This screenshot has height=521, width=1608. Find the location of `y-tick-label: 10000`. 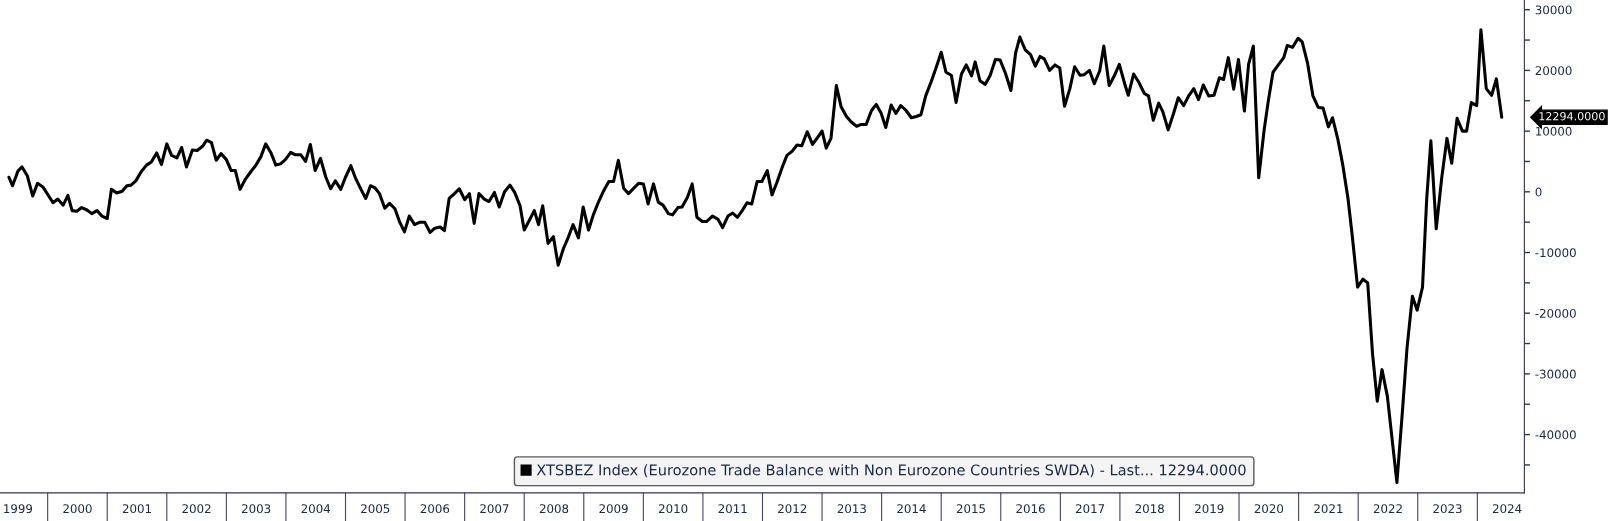

y-tick-label: 10000 is located at coordinates (1554, 131).